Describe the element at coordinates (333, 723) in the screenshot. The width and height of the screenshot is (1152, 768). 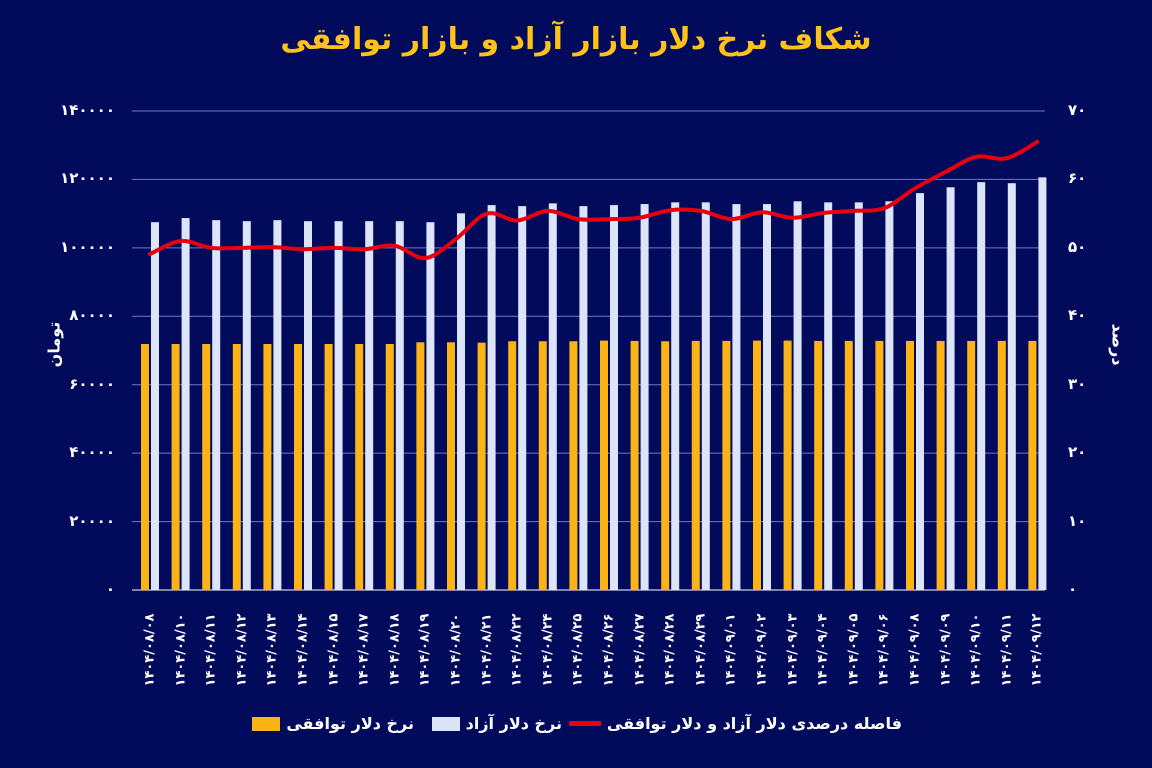
I see `legend-item-agreed: نرخ دلار توافقی` at that location.